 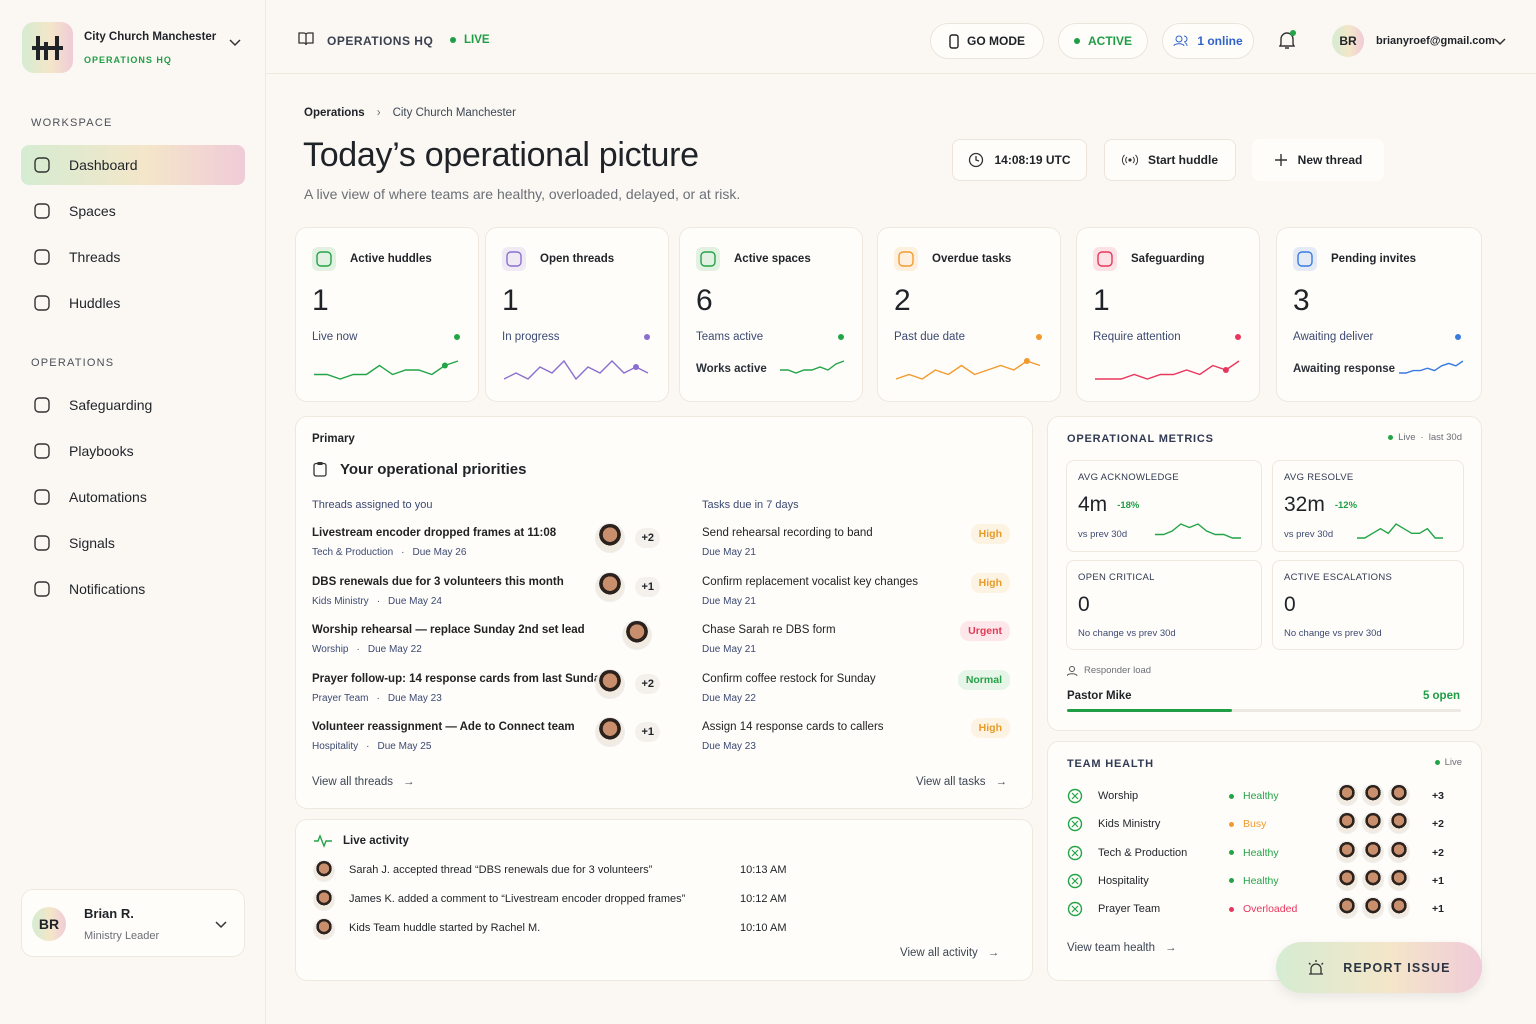 What do you see at coordinates (1118, 796) in the screenshot?
I see `team-name: Worship` at bounding box center [1118, 796].